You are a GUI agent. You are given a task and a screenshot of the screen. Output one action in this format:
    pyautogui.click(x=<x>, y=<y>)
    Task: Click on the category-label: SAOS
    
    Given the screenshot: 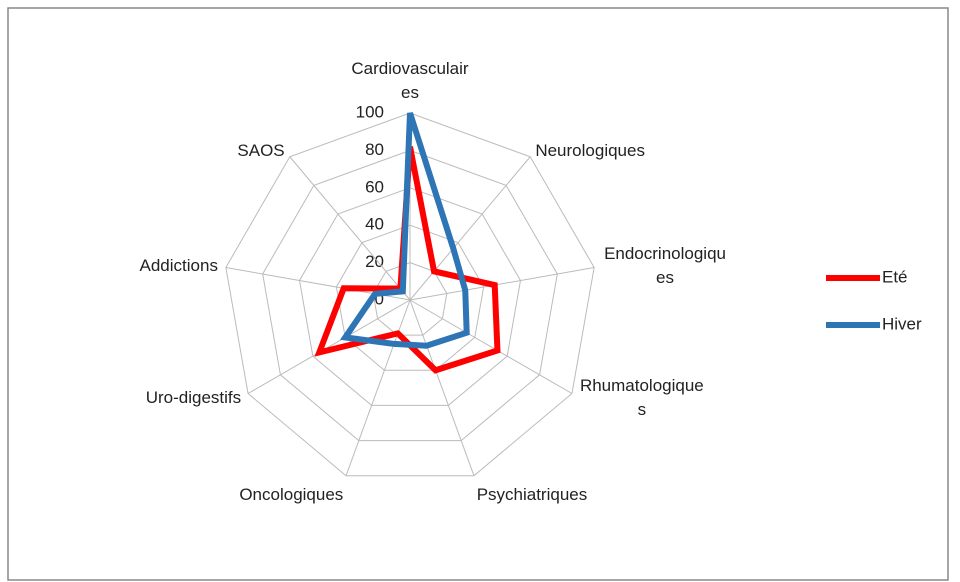 What is the action you would take?
    pyautogui.click(x=261, y=150)
    